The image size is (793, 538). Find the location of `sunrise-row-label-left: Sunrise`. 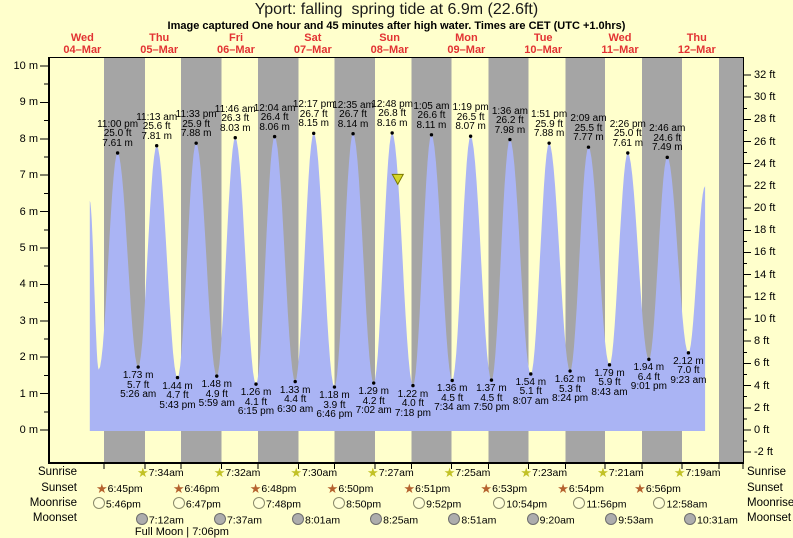

sunrise-row-label-left: Sunrise is located at coordinates (57, 472).